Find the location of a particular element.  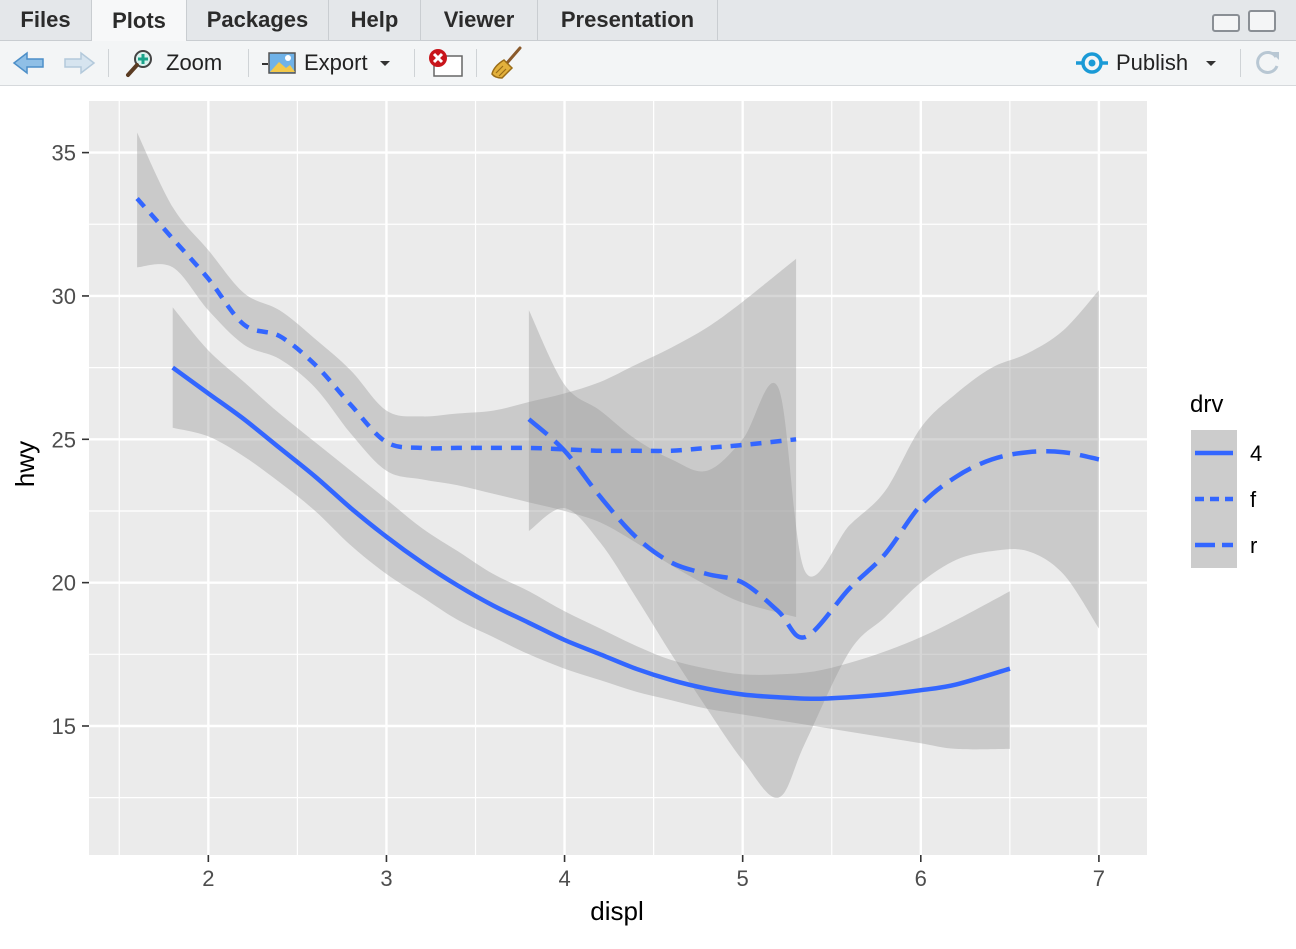

x-tick-label: 3 is located at coordinates (386, 878).